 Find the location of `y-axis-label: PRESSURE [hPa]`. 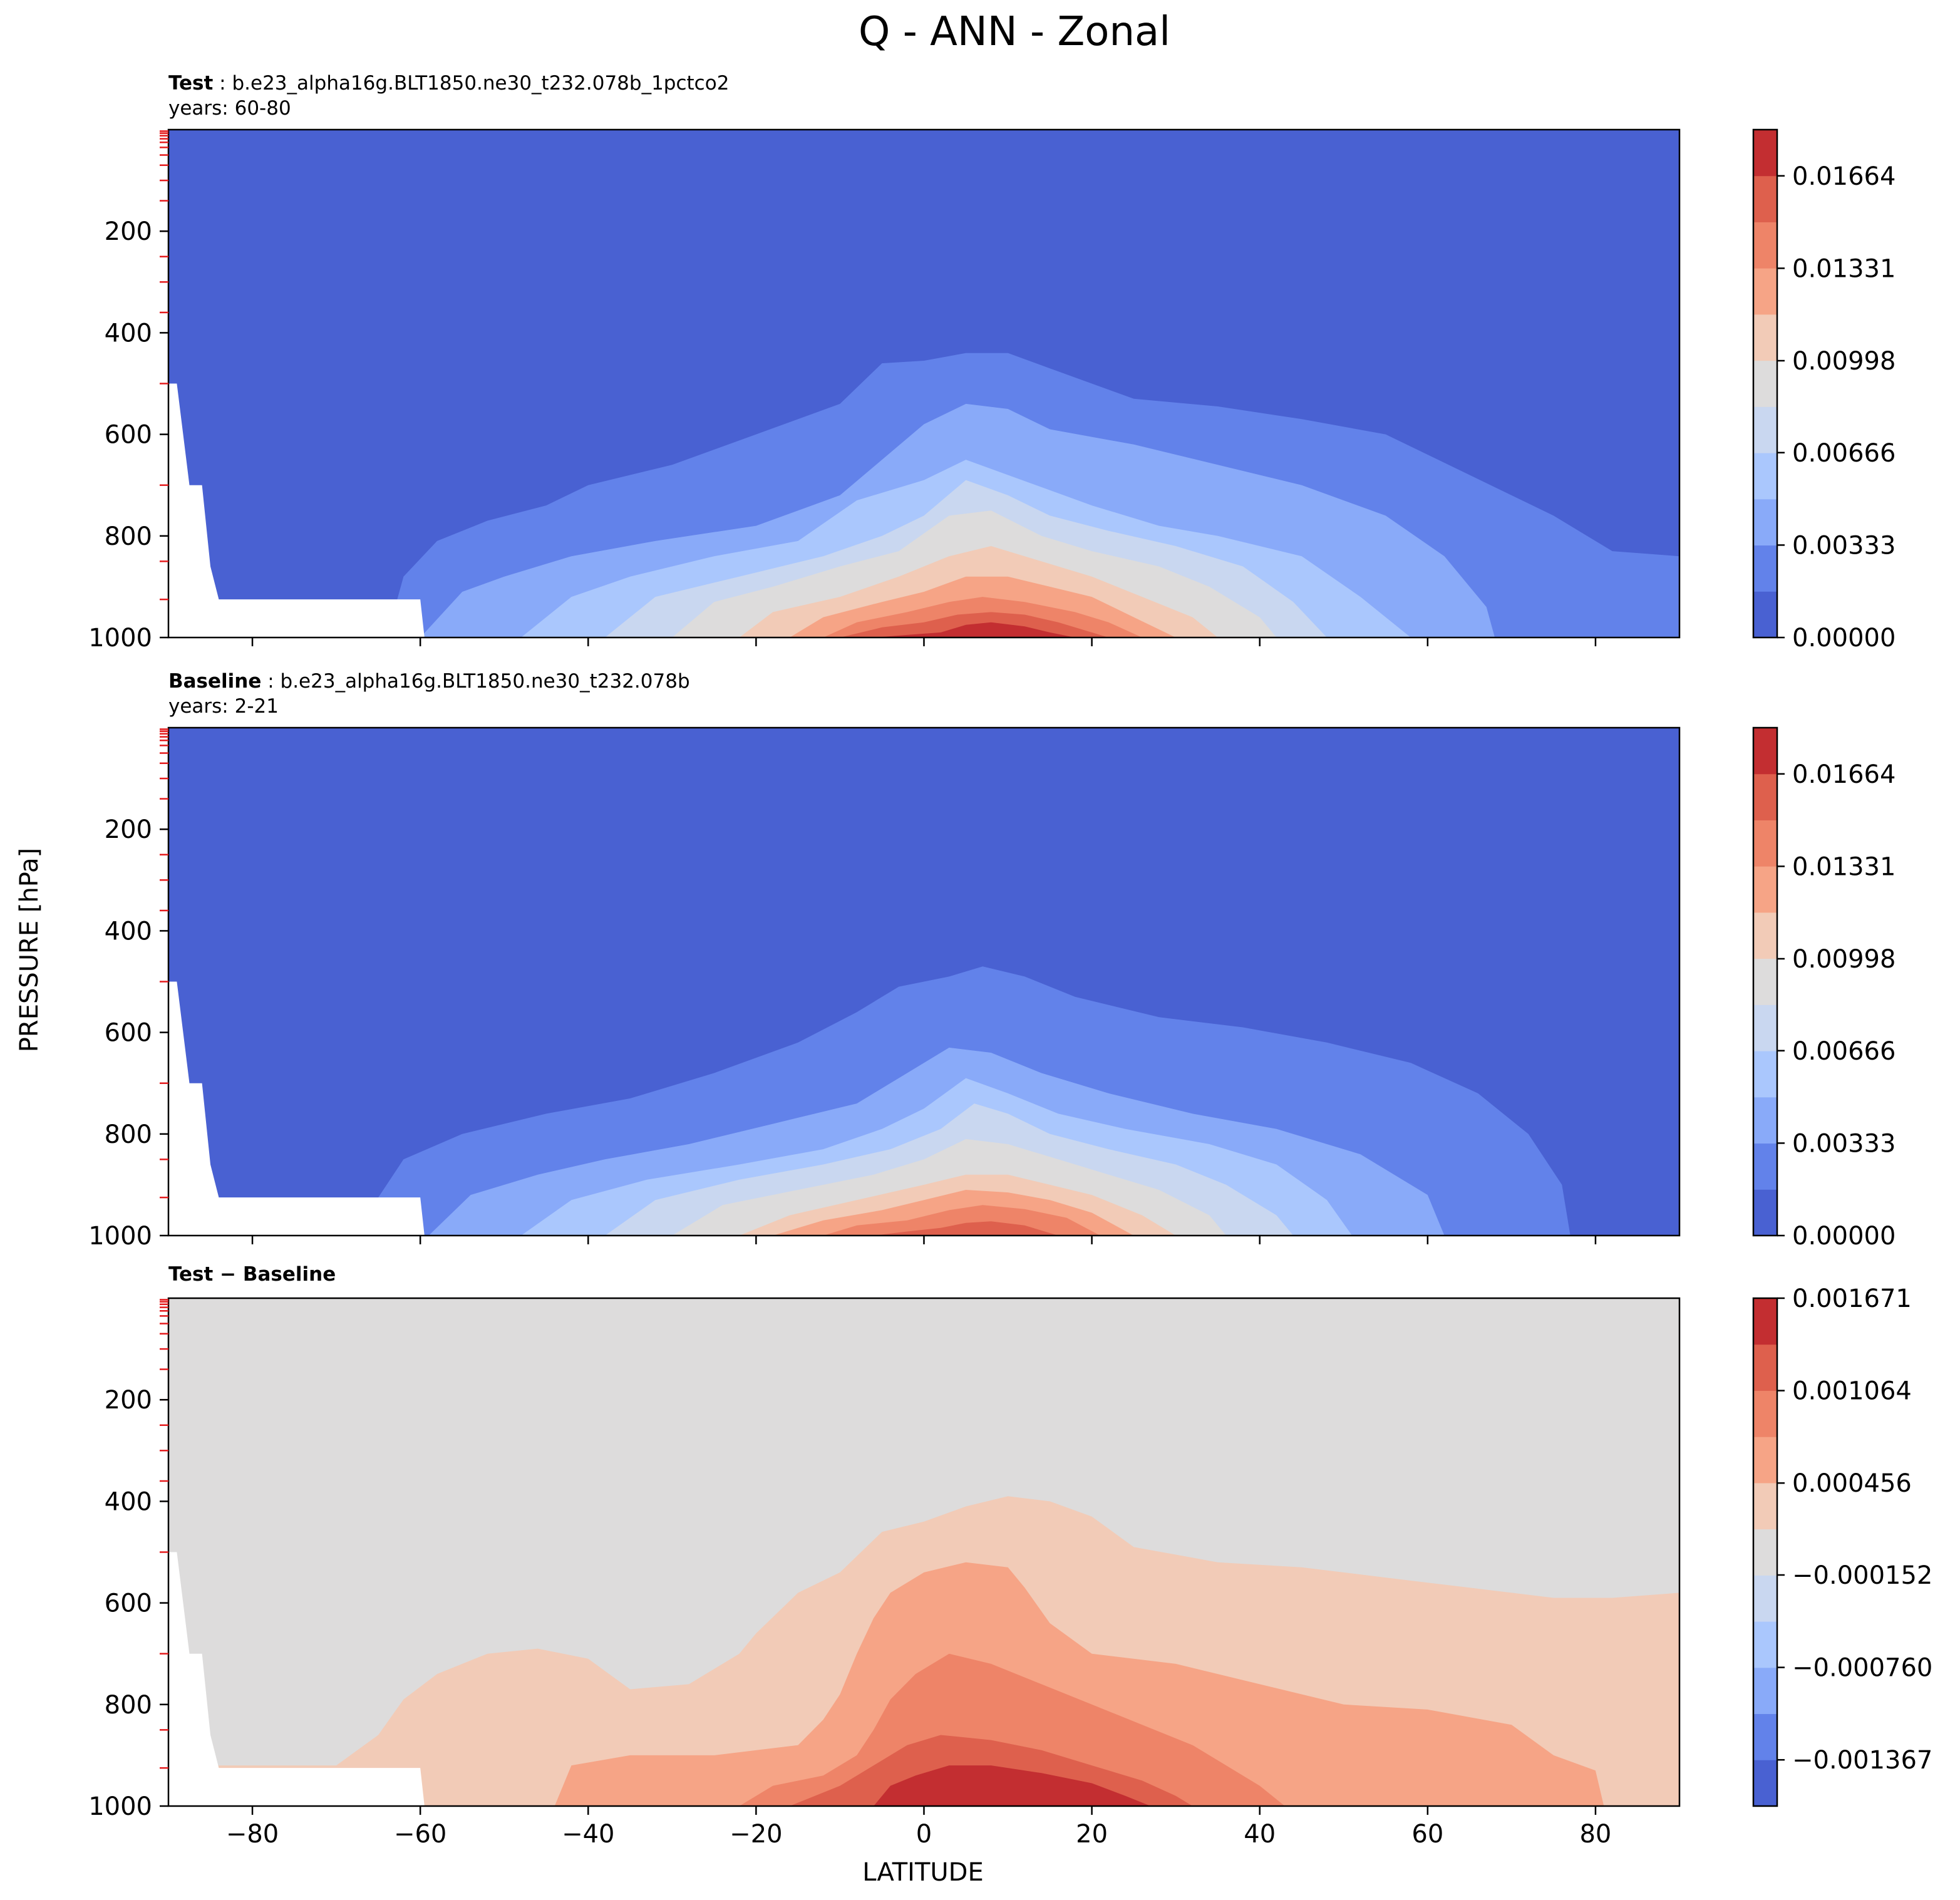

y-axis-label: PRESSURE [hPa] is located at coordinates (29, 950).